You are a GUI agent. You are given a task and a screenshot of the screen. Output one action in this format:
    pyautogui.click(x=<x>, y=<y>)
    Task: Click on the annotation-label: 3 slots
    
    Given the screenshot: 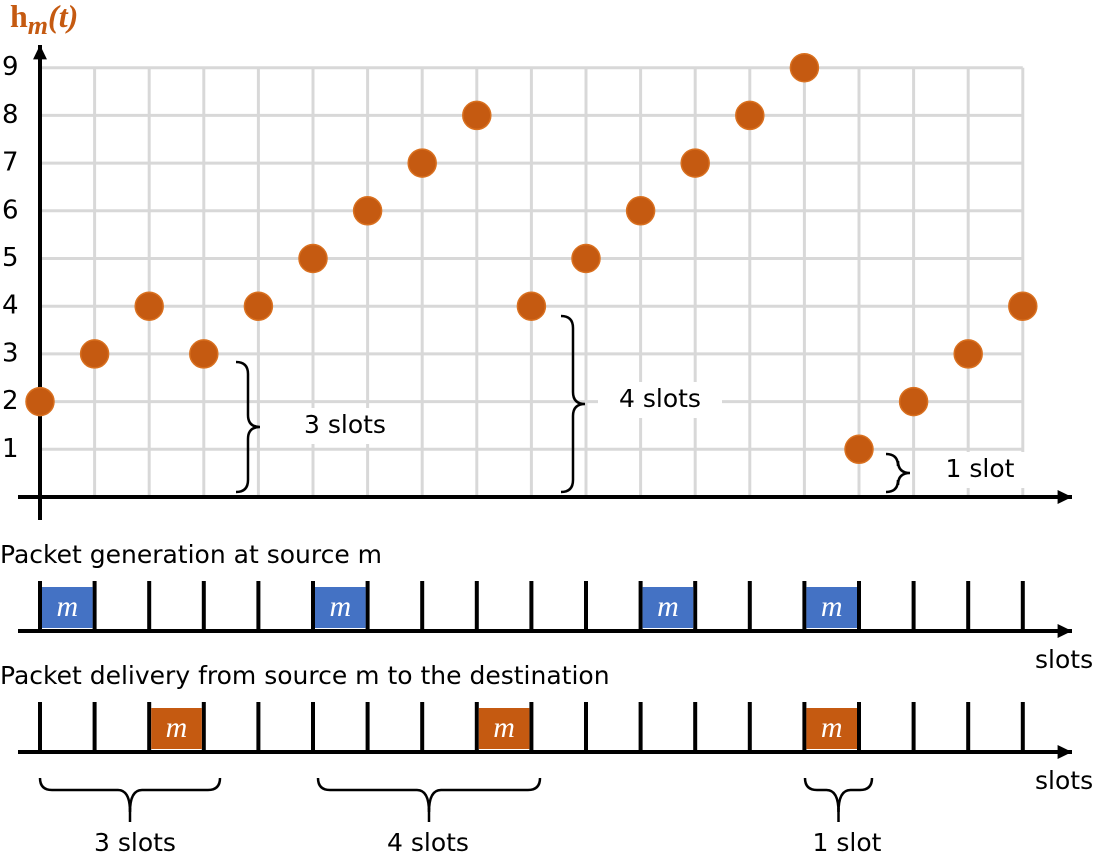 What is the action you would take?
    pyautogui.click(x=345, y=424)
    